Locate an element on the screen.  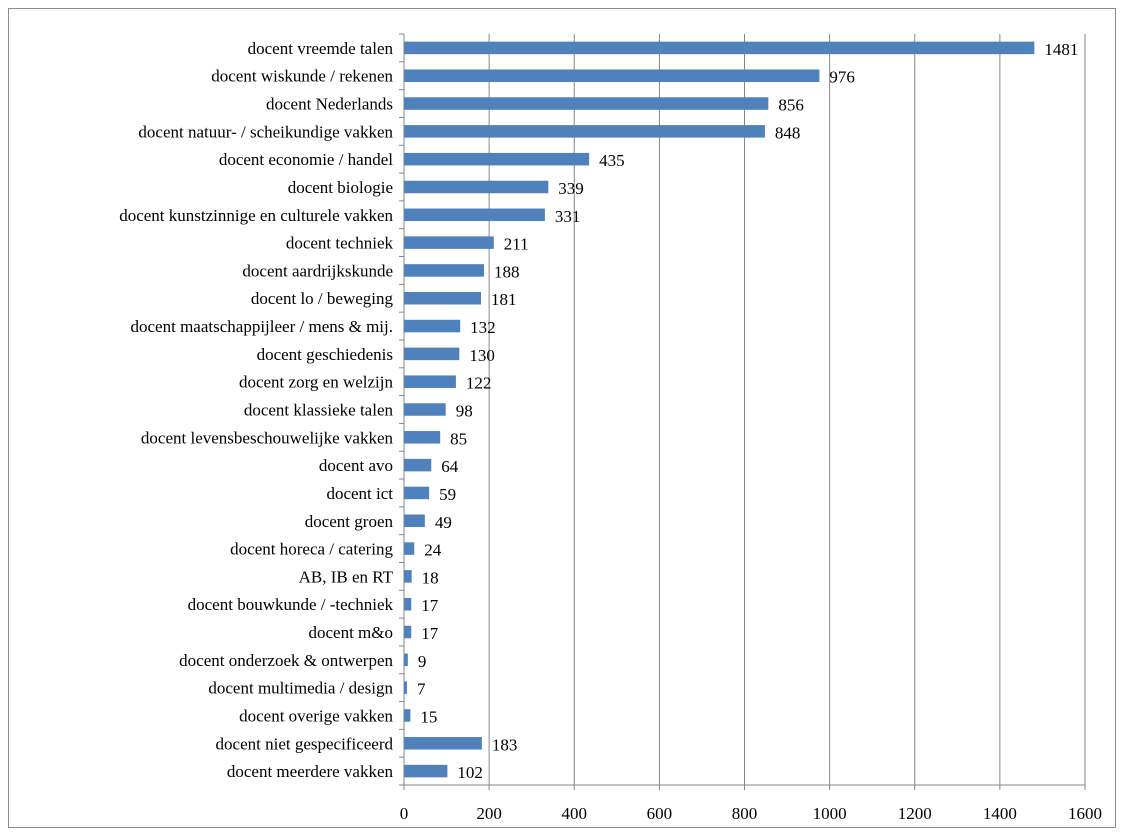
data-label: 188 is located at coordinates (506, 271).